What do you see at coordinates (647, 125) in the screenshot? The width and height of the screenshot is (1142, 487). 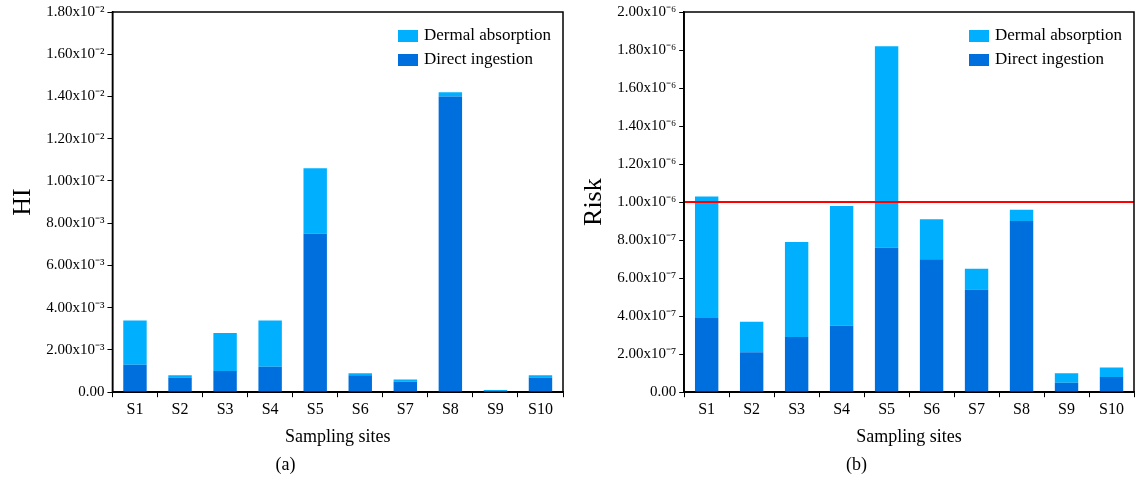 I see `y-tick-label: 1.40x10⁻⁶` at bounding box center [647, 125].